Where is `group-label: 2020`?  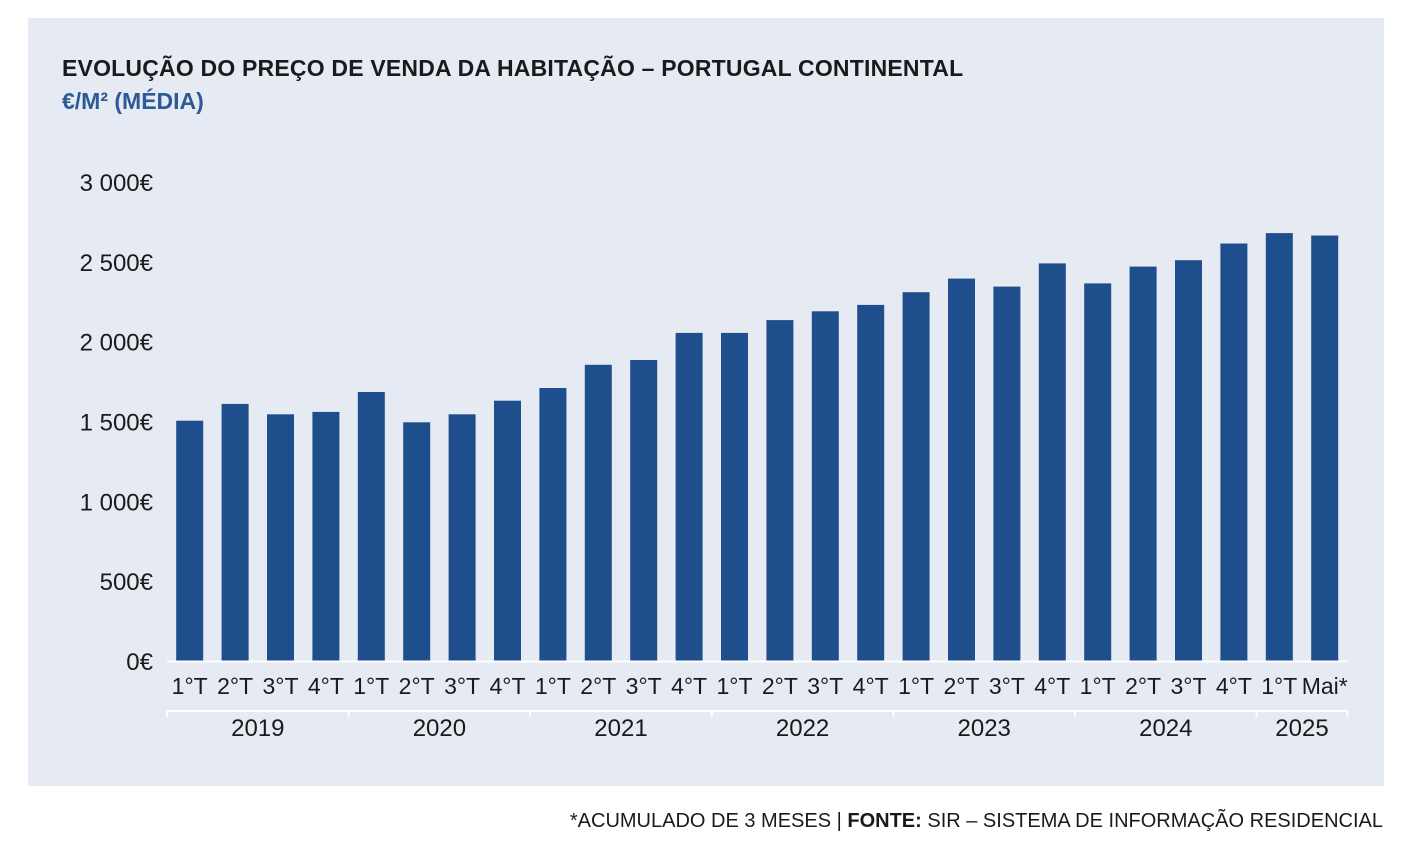 group-label: 2020 is located at coordinates (439, 728).